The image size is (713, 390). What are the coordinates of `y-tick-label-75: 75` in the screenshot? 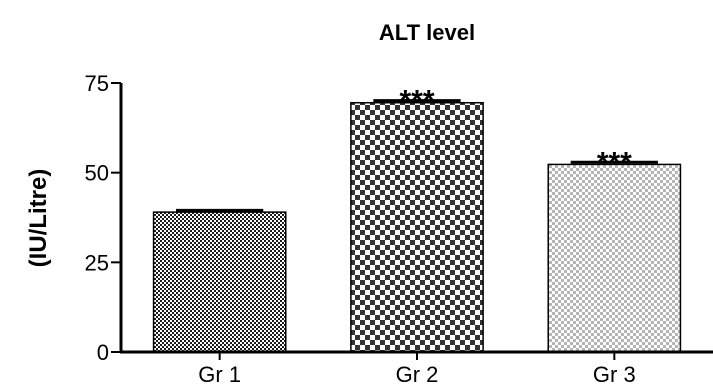 It's located at (97, 83).